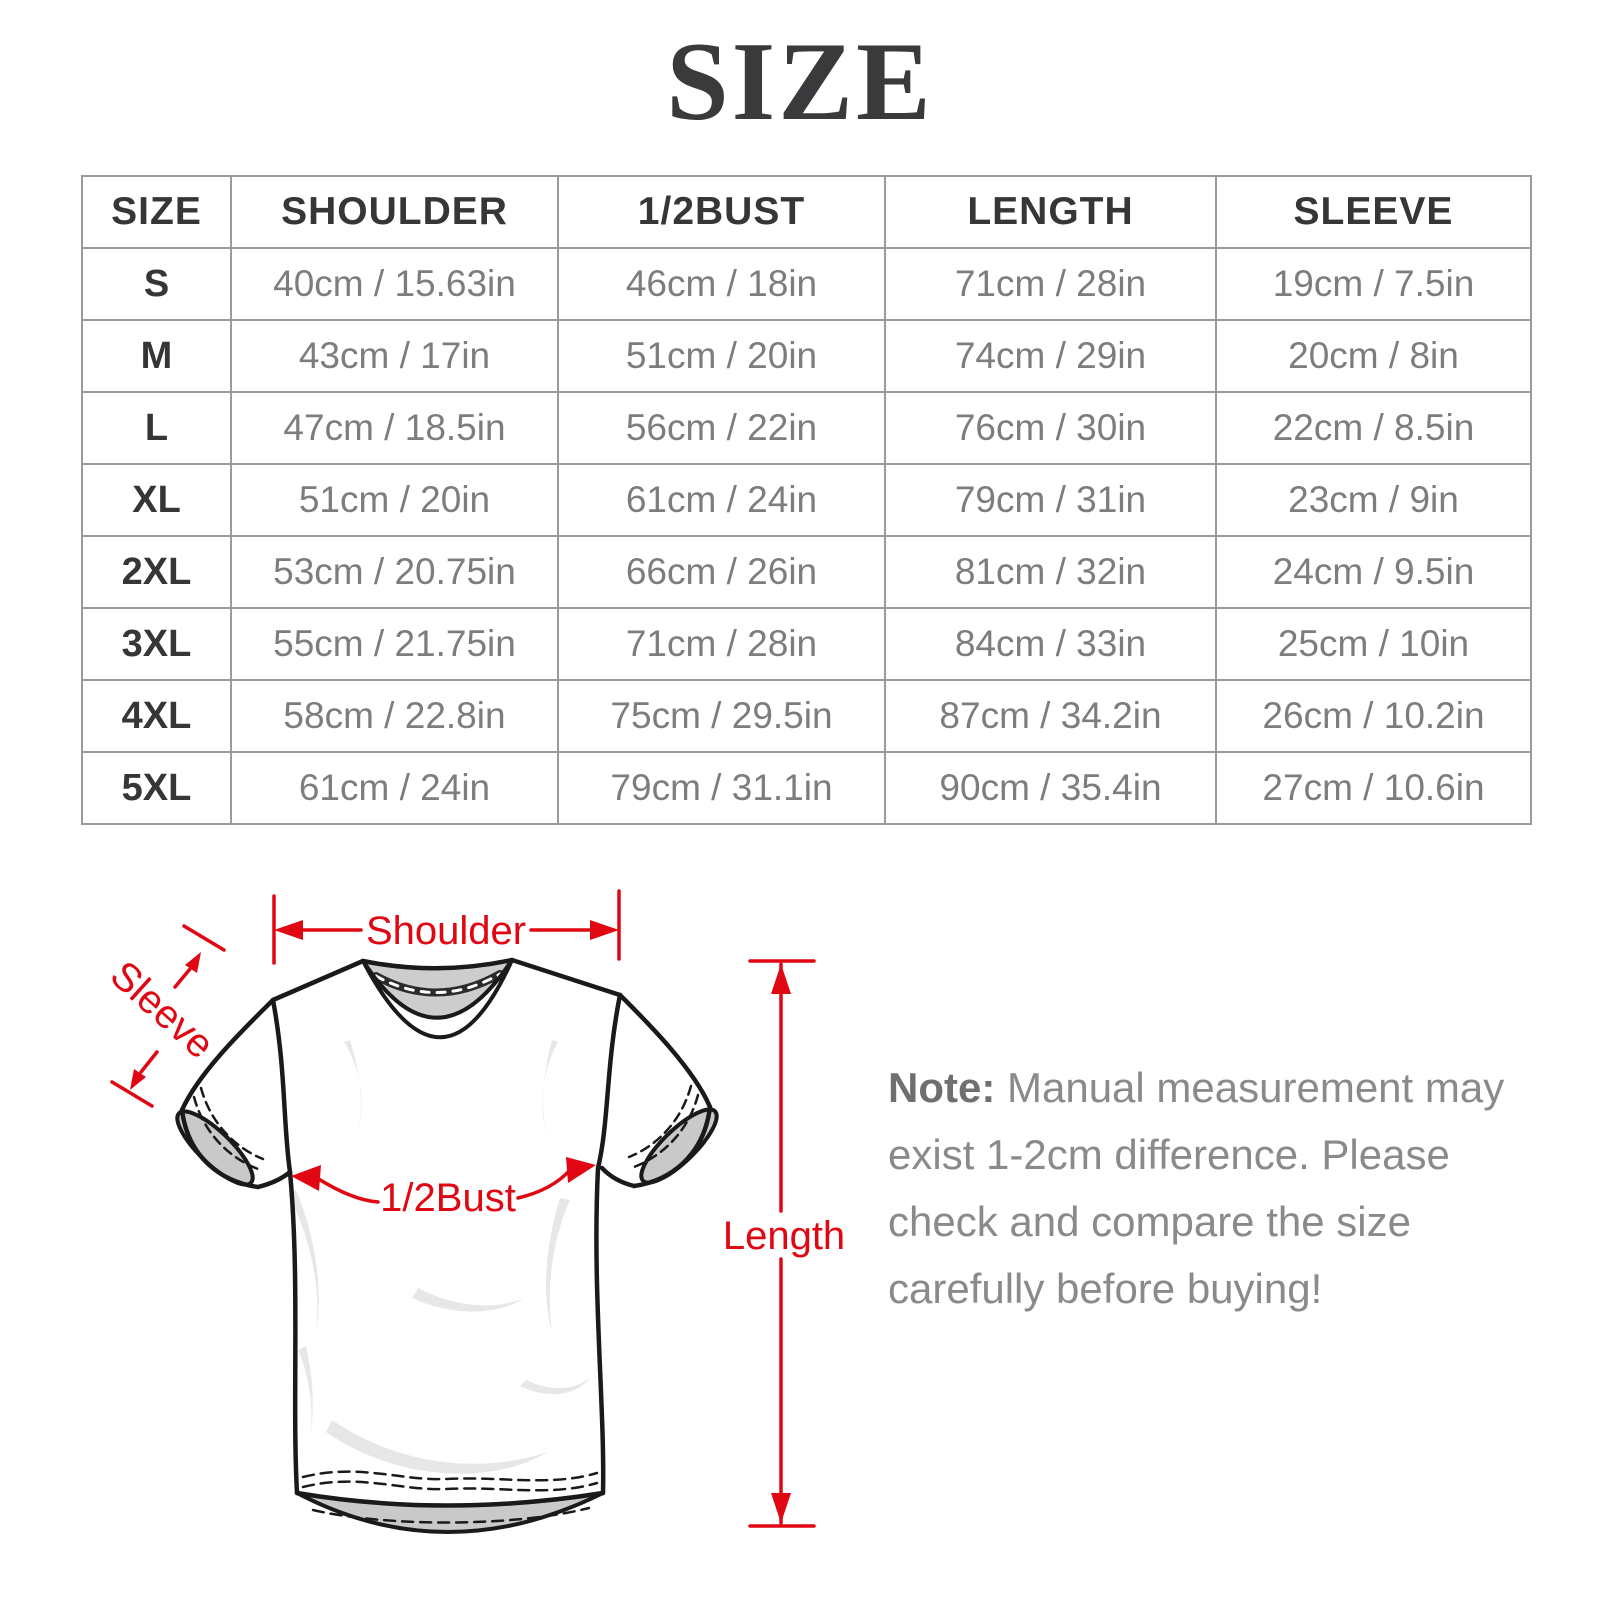  Describe the element at coordinates (156, 284) in the screenshot. I see `size-cell: S` at that location.